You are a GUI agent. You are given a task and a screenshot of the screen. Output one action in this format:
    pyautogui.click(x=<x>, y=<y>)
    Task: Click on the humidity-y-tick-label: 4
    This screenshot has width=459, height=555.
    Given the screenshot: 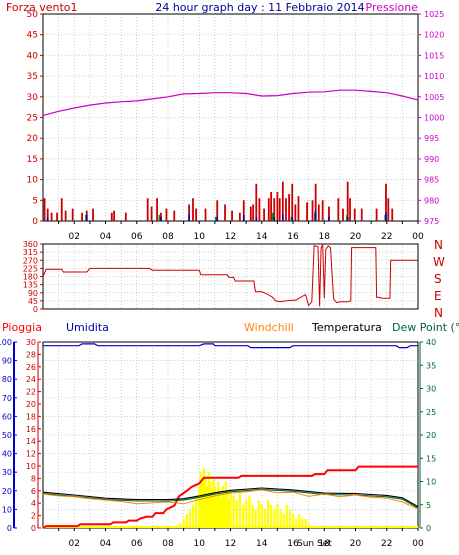 What is the action you would take?
    pyautogui.click(x=33, y=503)
    